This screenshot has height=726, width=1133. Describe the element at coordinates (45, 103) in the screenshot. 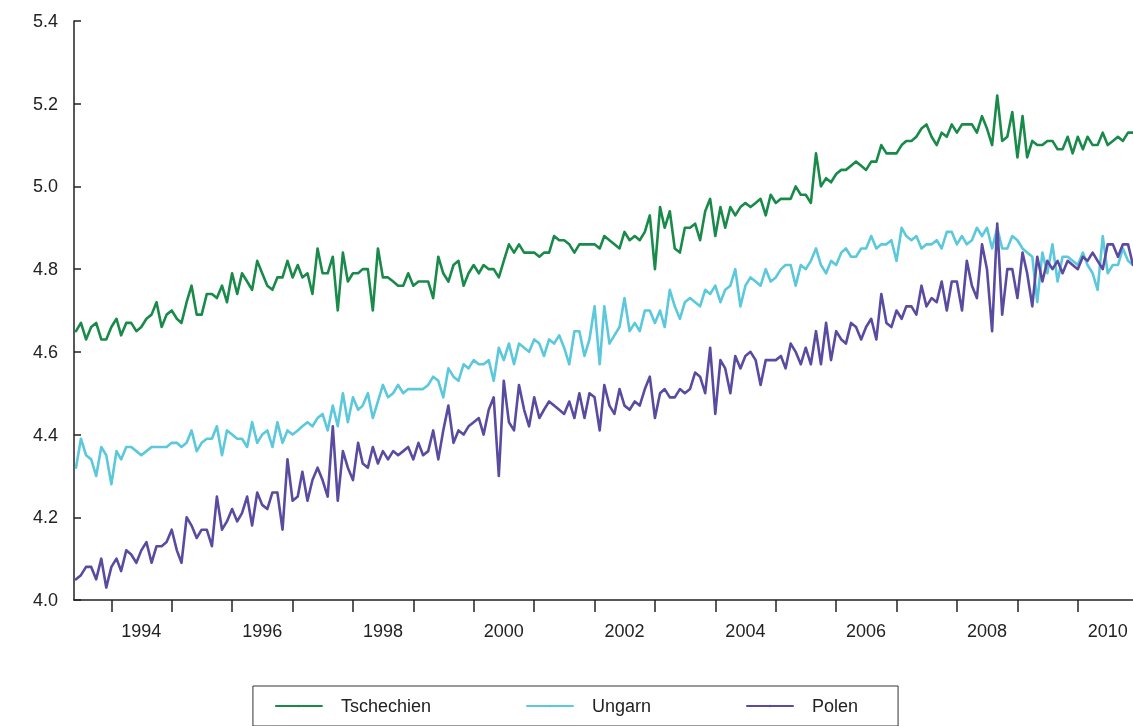

I see `y-tick-label: 5.2` at that location.